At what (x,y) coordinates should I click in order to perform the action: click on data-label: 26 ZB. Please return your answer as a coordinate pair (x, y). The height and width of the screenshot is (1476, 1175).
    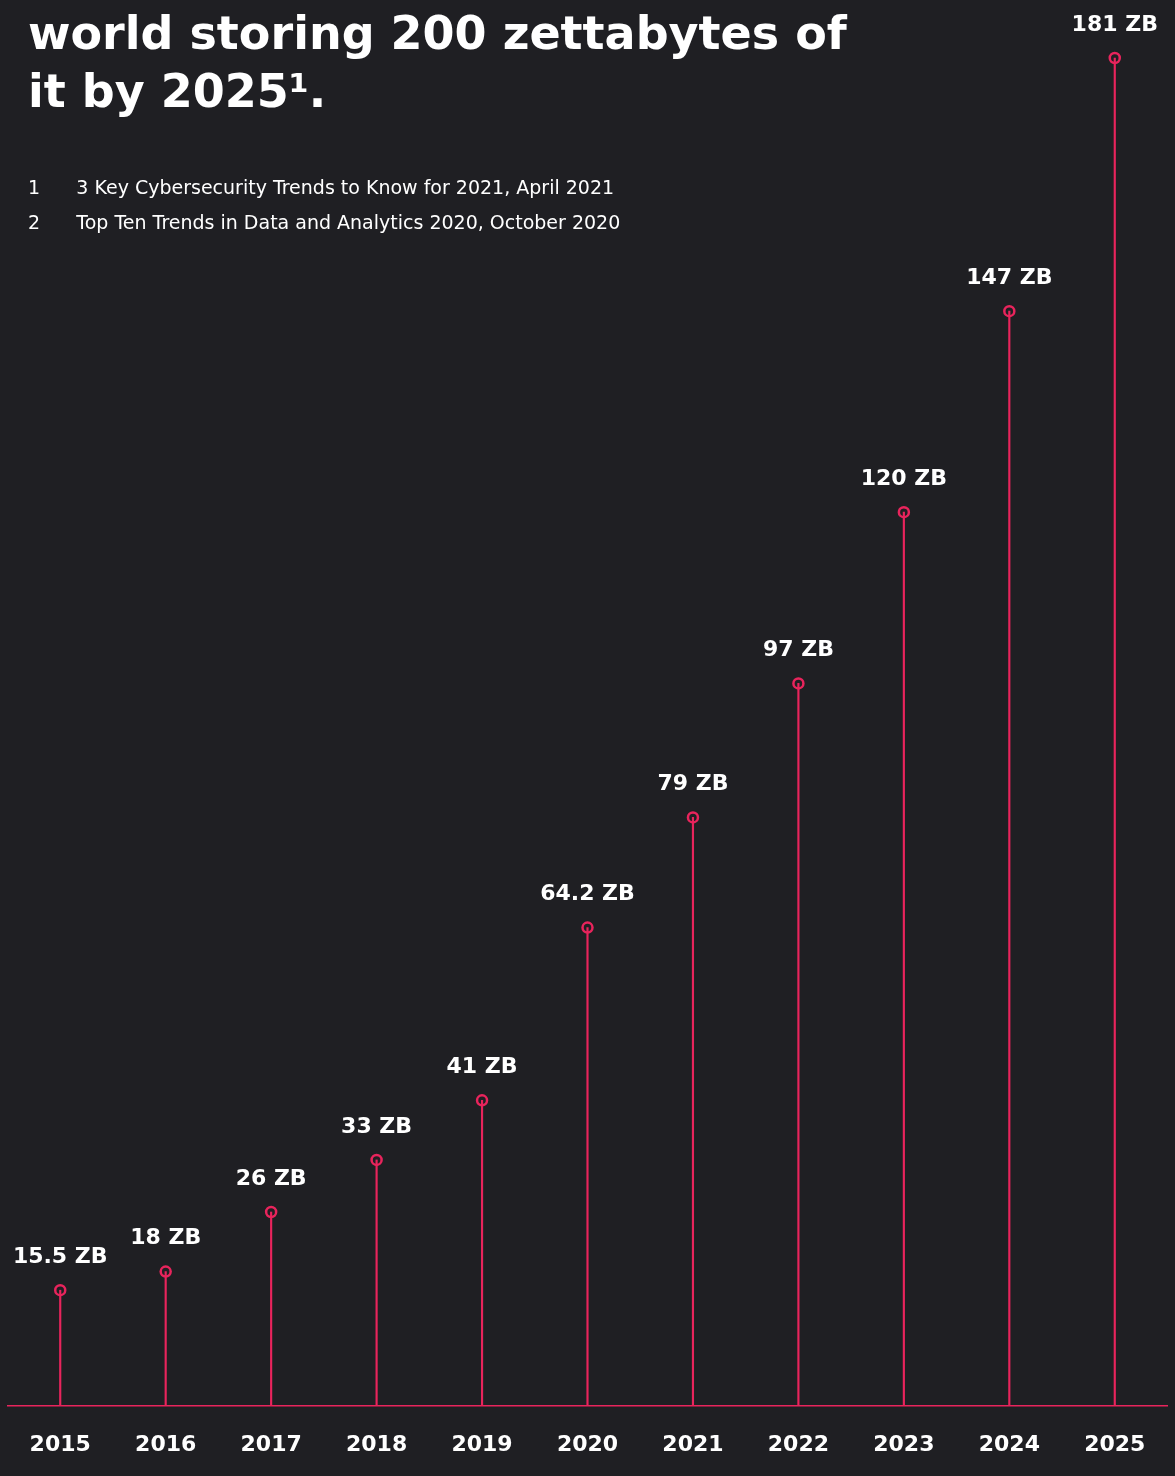
    Looking at the image, I should click on (271, 1177).